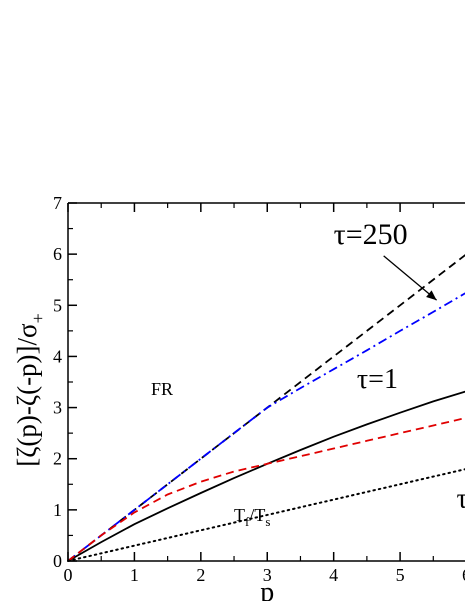 The width and height of the screenshot is (465, 601). Describe the element at coordinates (57, 561) in the screenshot. I see `y-tick-label: 0` at that location.